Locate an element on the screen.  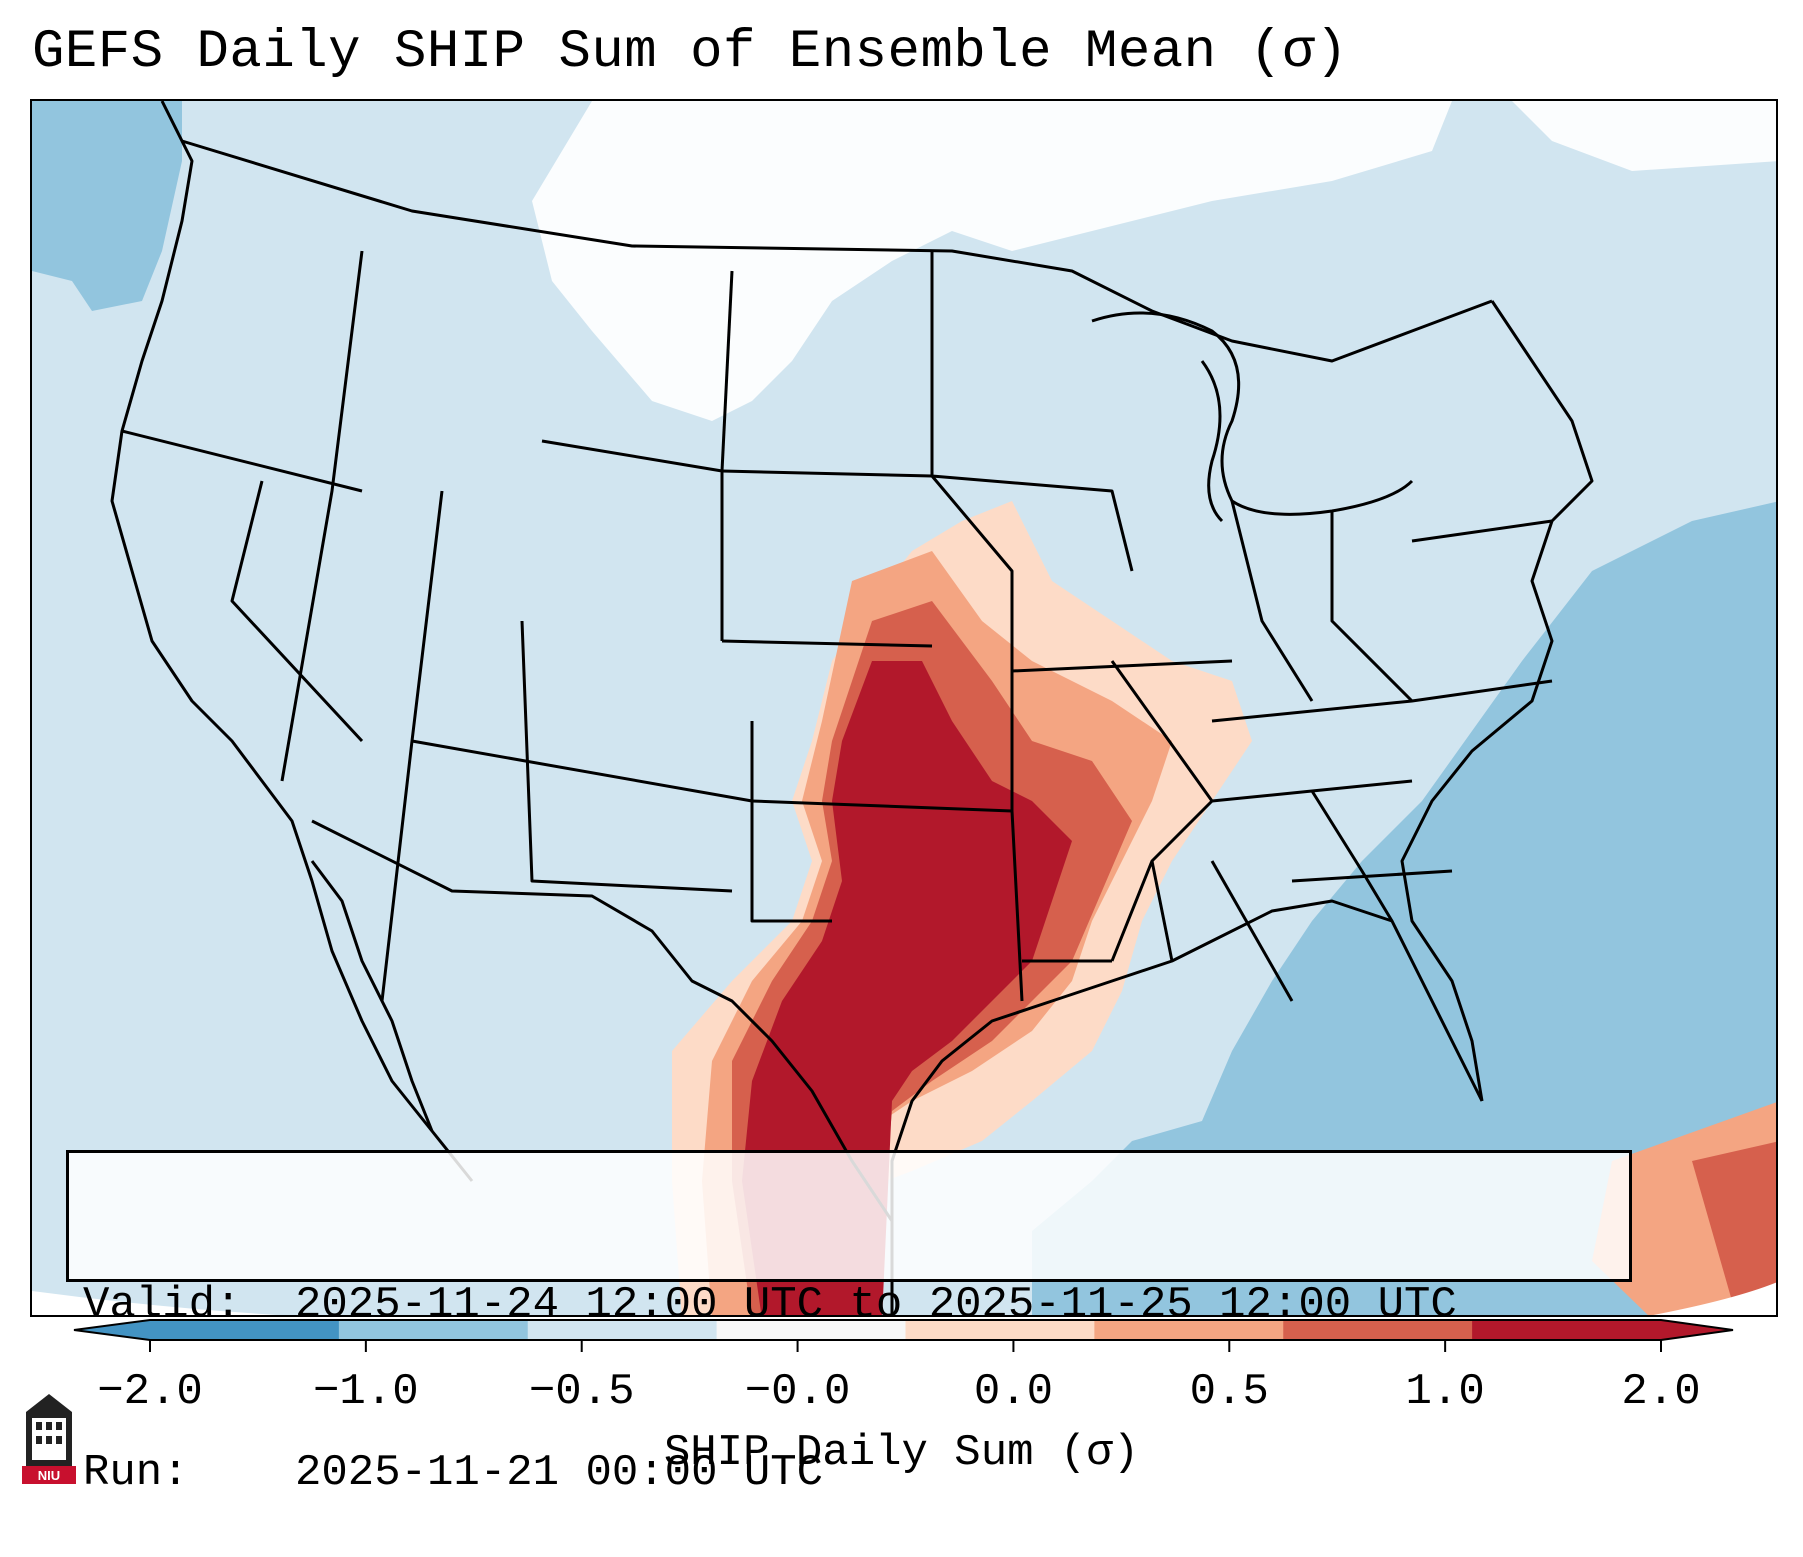
outside-projection-right is located at coordinates (1714, 1298).